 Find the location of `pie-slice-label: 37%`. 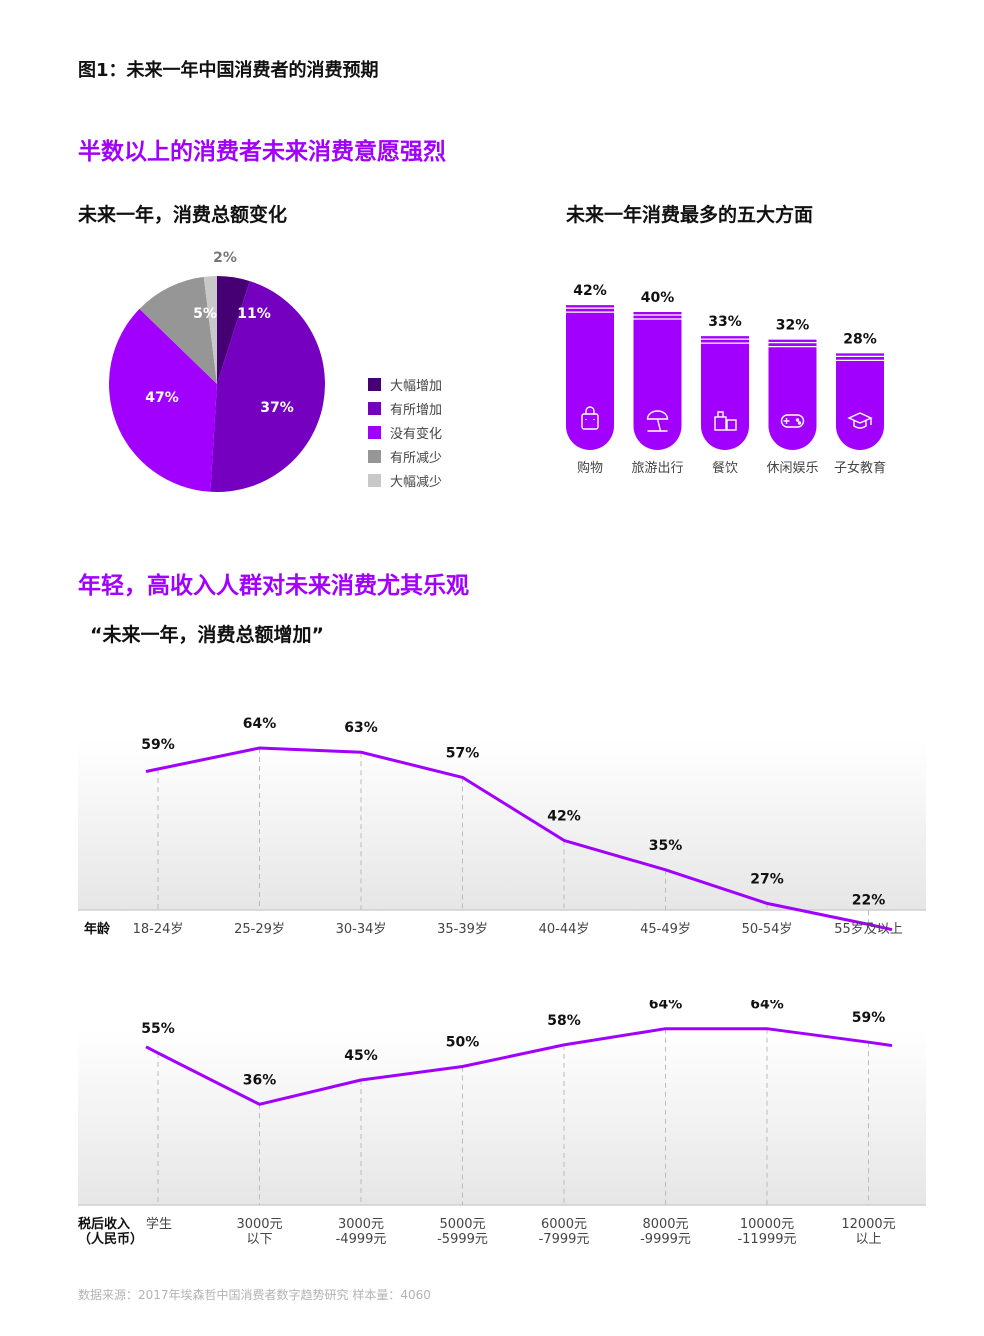

pie-slice-label: 37% is located at coordinates (277, 408).